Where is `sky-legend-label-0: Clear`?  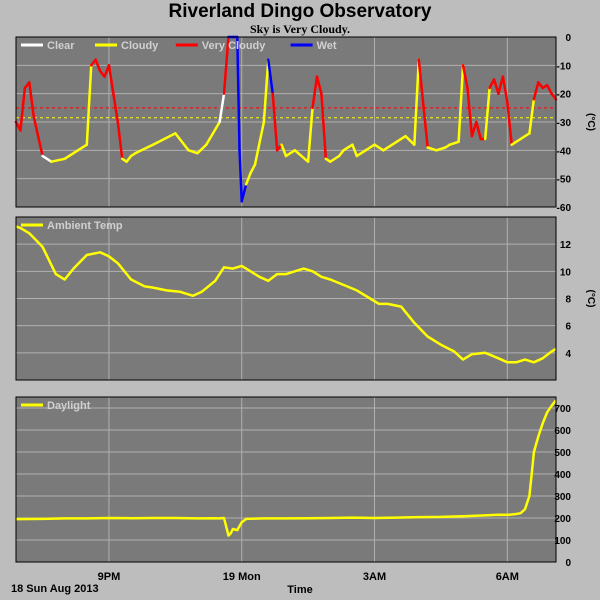
sky-legend-label-0: Clear is located at coordinates (61, 46).